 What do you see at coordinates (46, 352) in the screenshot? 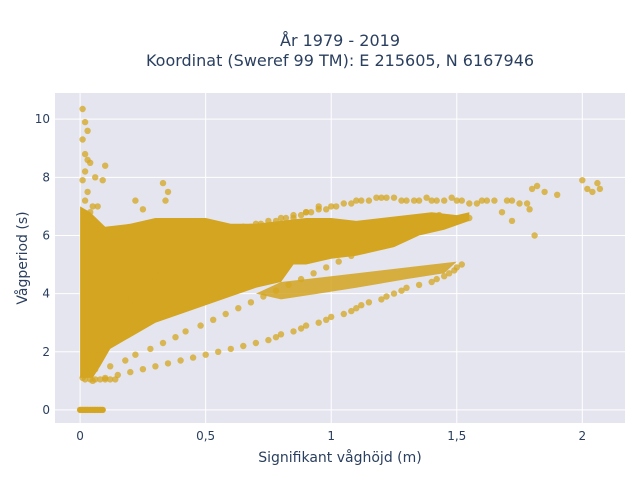
I see `y-tick-label-1: 2` at bounding box center [46, 352].